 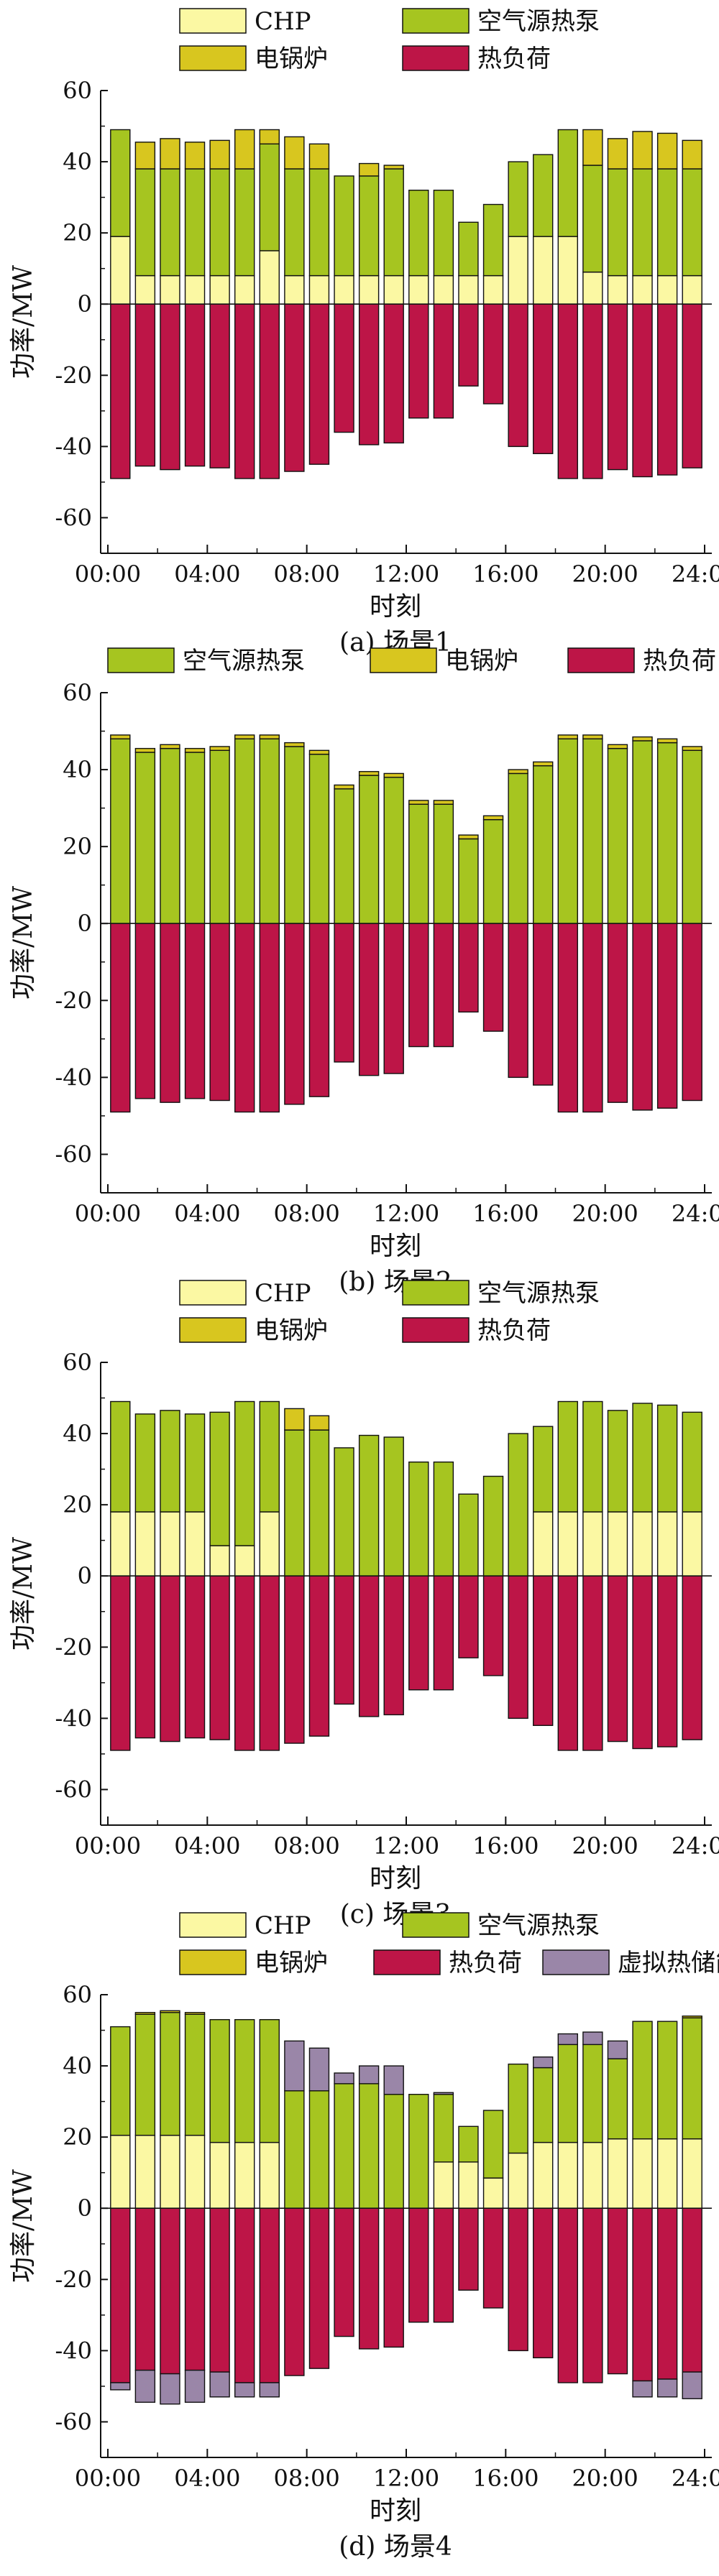 I want to click on legend-label-storage: 虚拟热储能, so click(x=668, y=1963).